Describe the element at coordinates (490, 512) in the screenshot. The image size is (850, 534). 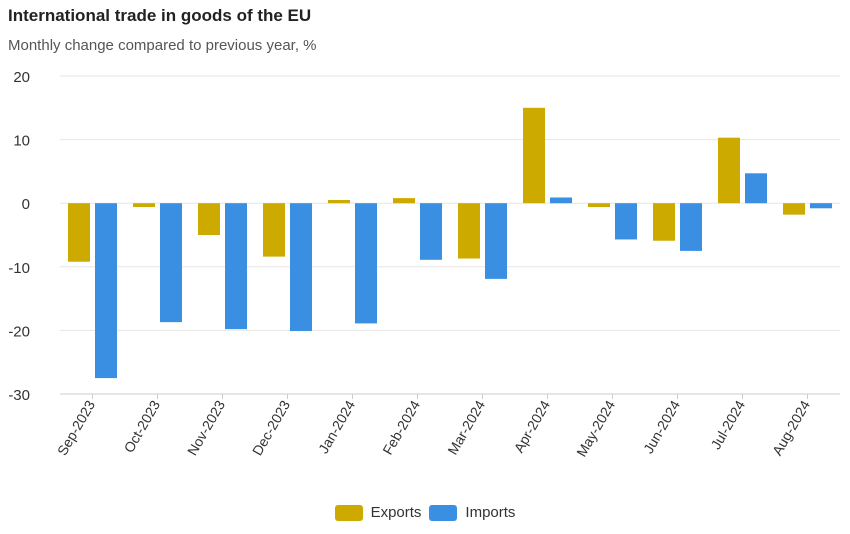
I see `legend-label-imports: Imports` at that location.